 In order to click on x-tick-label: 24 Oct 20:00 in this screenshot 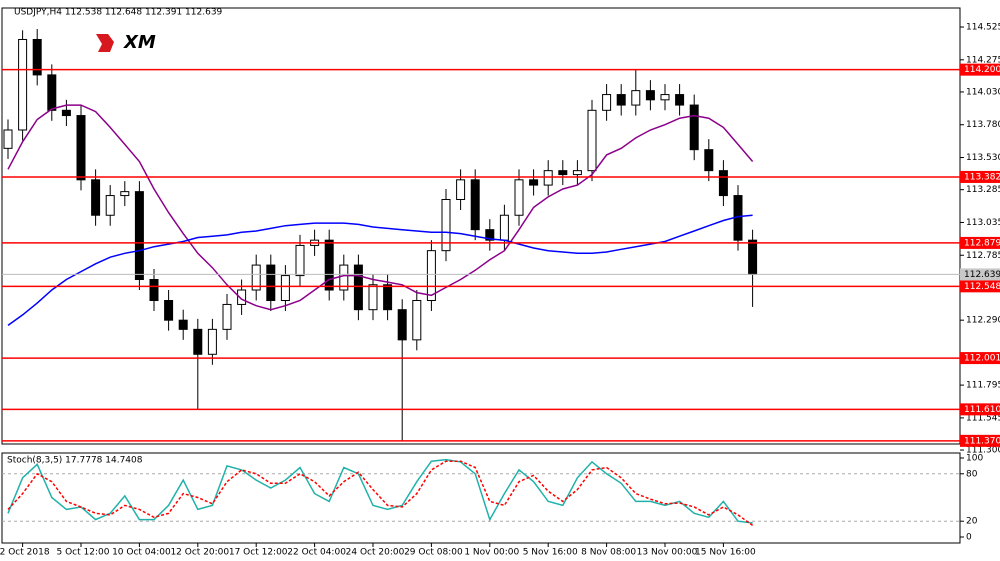, I will do `click(375, 553)`.